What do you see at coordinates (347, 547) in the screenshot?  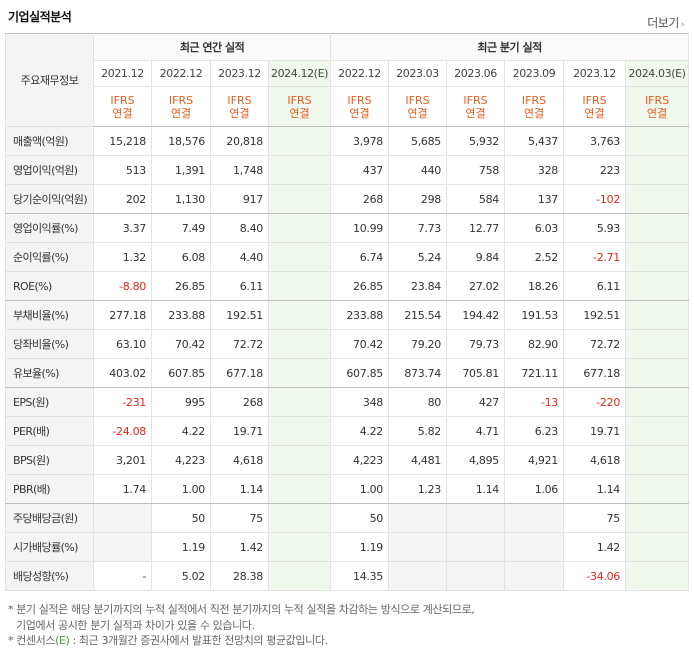 I see `table-row: 시가배당률(%) 1.19 1.42 1.19 1.42` at bounding box center [347, 547].